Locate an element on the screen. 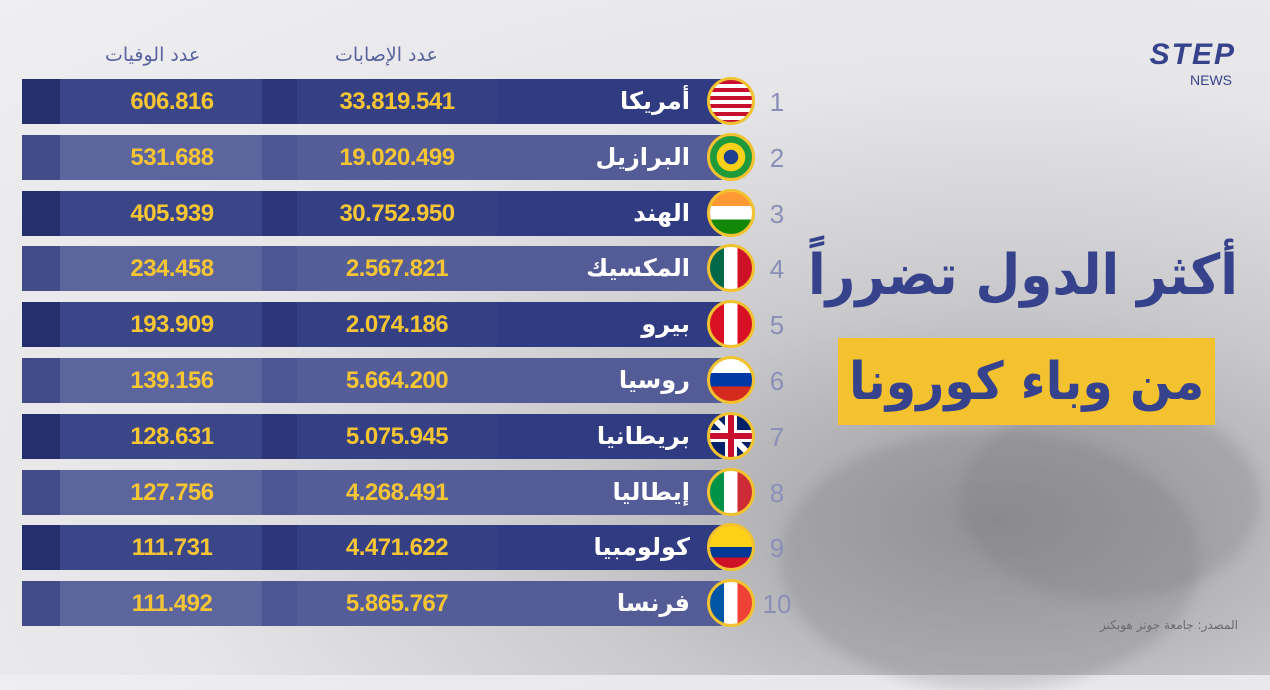  title-line-1: أكثر الدول تضرراً is located at coordinates (1023, 275).